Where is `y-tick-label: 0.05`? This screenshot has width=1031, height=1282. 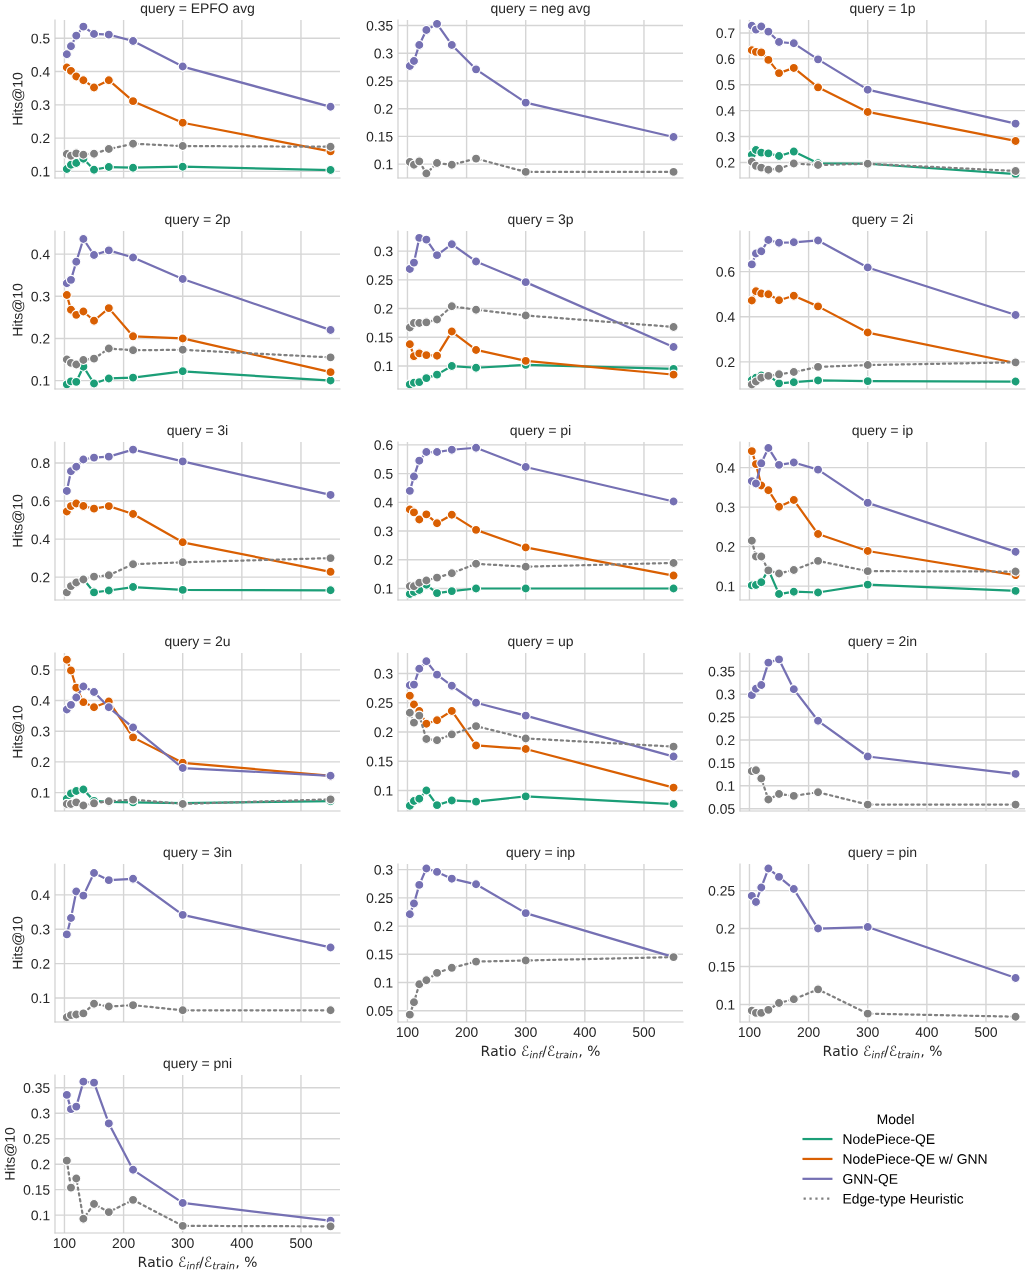 y-tick-label: 0.05 is located at coordinates (379, 1011).